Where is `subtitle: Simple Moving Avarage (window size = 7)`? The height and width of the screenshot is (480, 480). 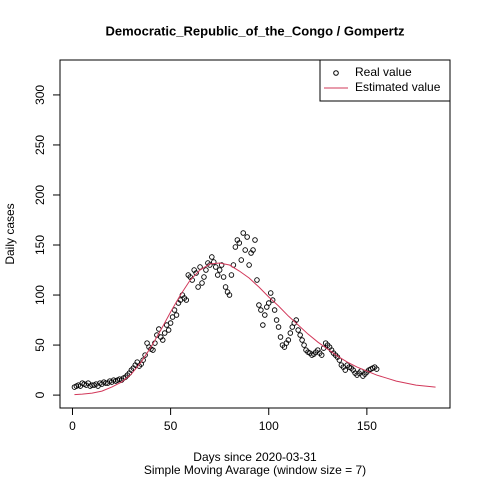
subtitle: Simple Moving Avarage (window size = 7) is located at coordinates (255, 470).